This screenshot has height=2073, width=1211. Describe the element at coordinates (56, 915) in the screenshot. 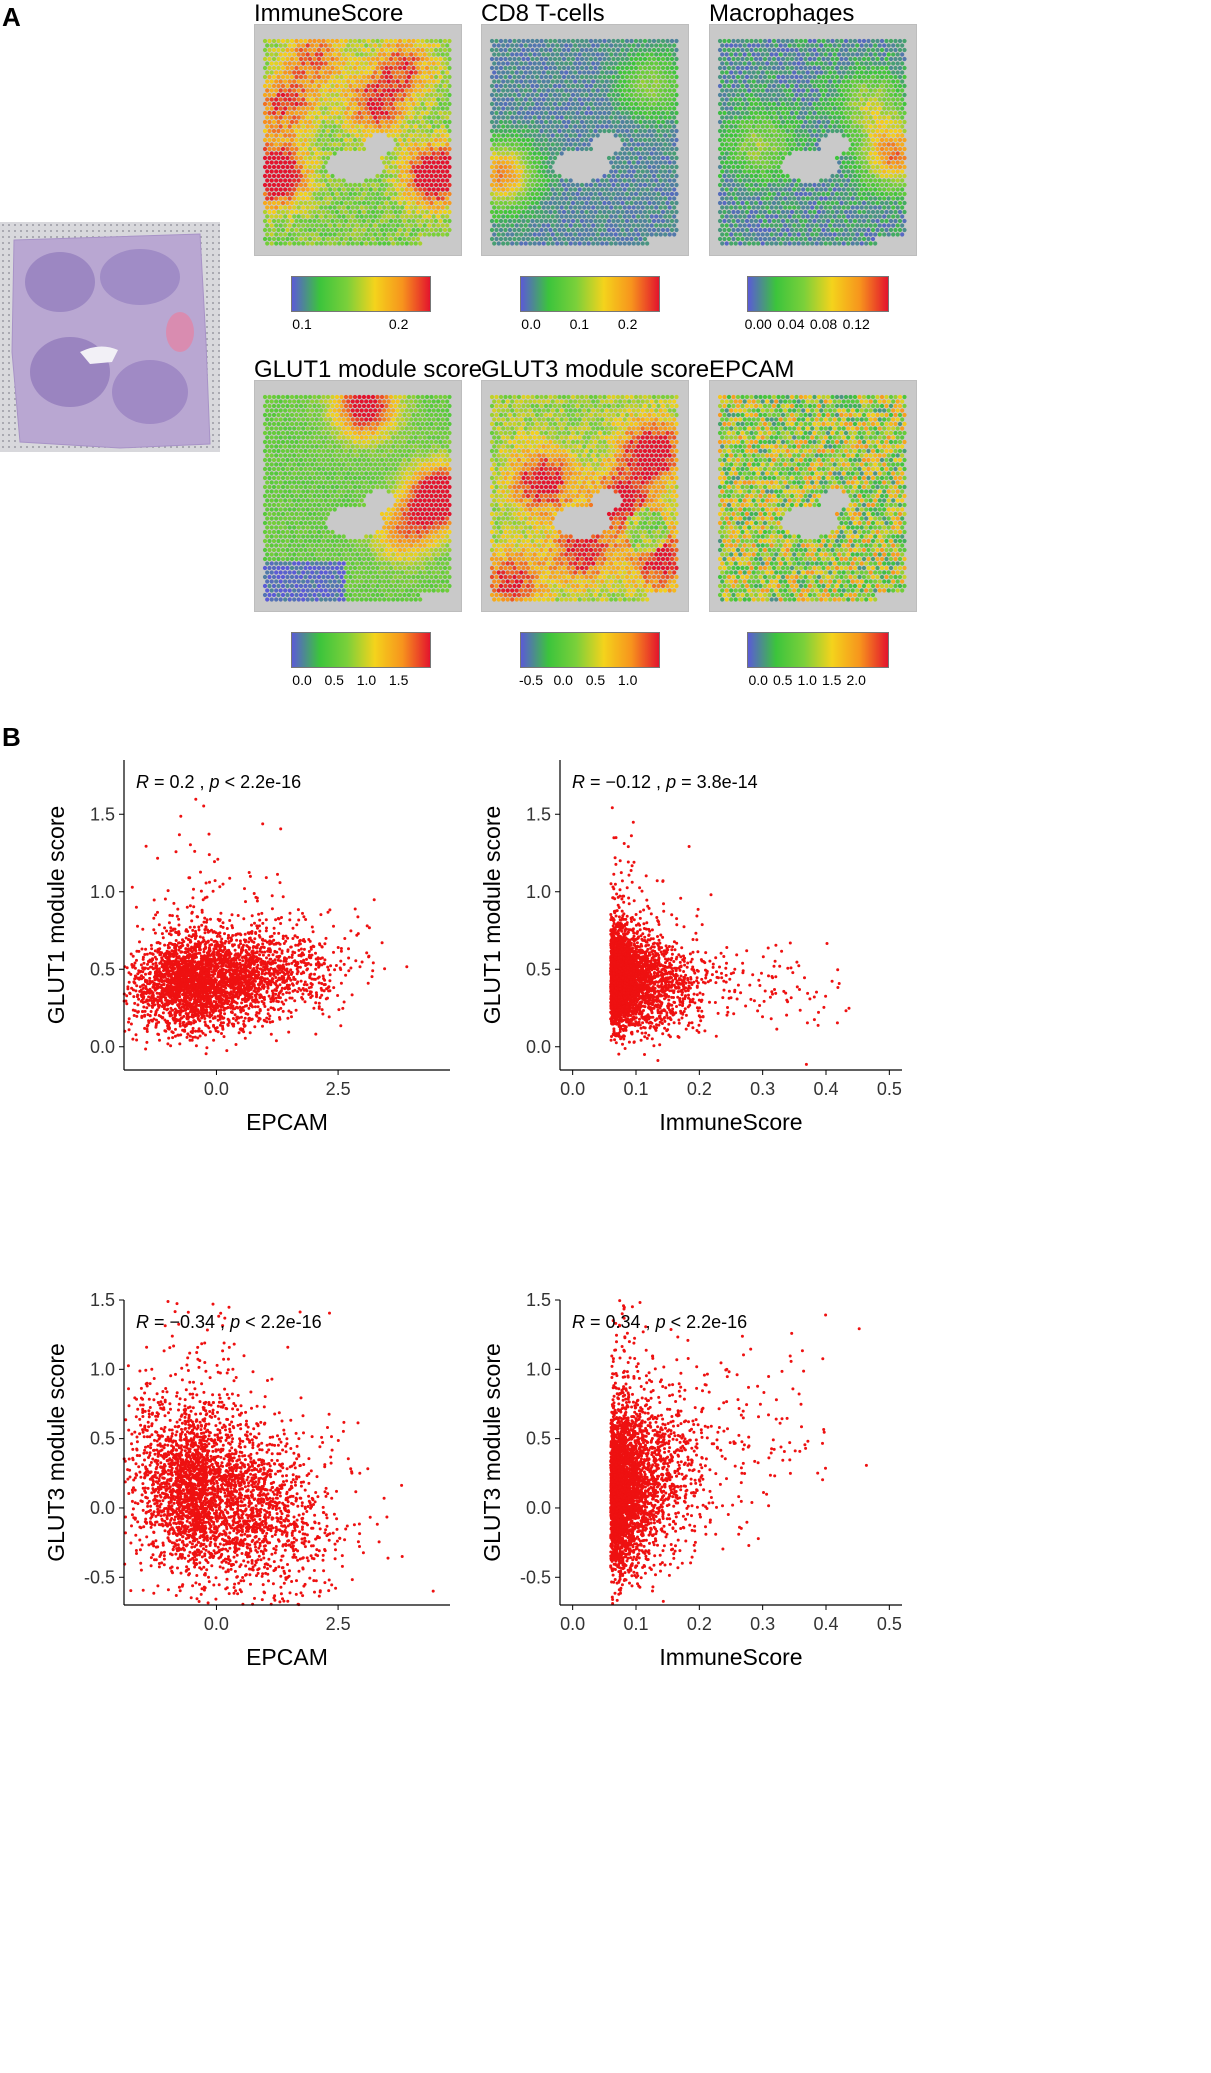

I see `y-axis-label: GLUT1 module score` at that location.